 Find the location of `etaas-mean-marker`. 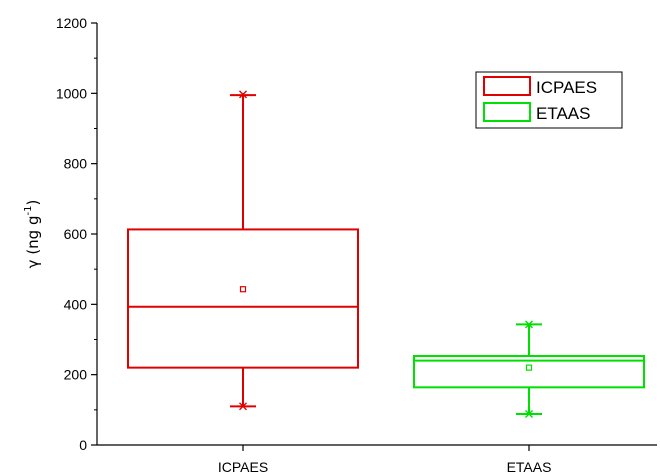

etaas-mean-marker is located at coordinates (529, 367).